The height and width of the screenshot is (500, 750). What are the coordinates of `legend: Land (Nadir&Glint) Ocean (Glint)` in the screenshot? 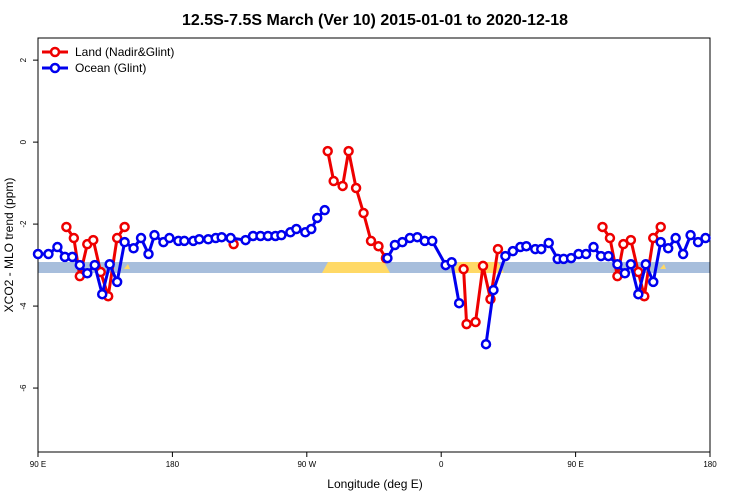 It's located at (108, 60).